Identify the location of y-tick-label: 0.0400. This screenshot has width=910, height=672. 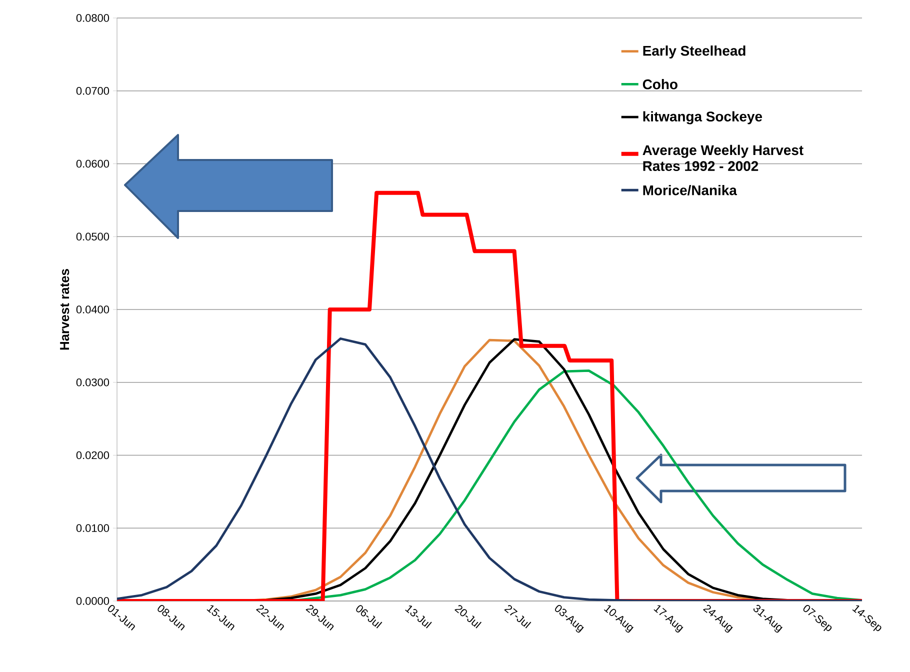
(93, 310).